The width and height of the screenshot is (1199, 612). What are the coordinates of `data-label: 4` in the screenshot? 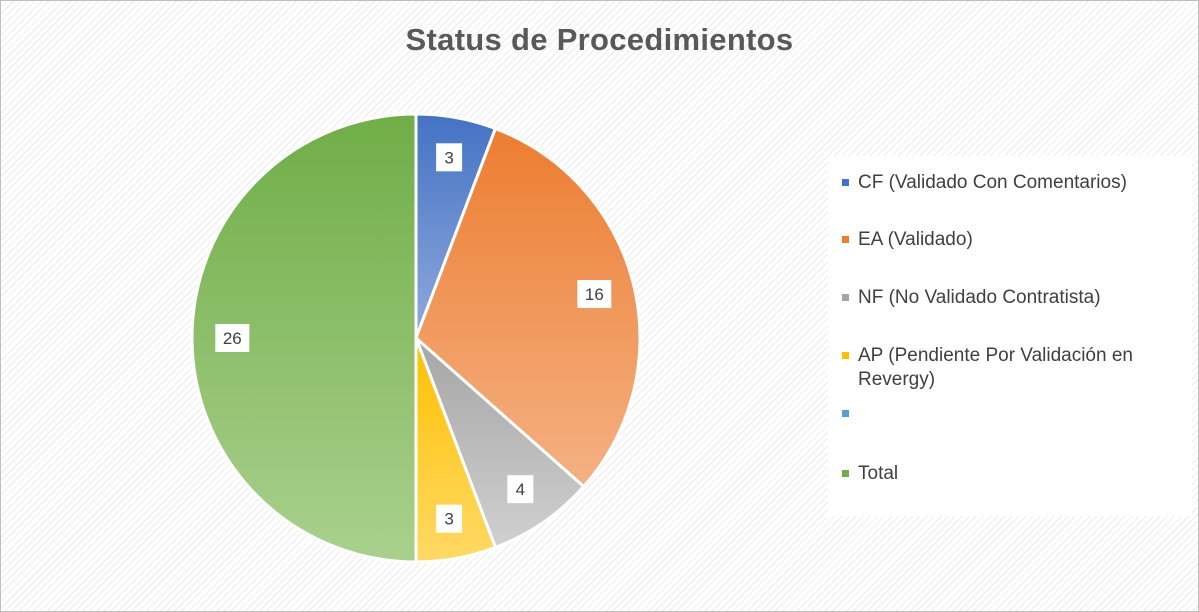 It's located at (520, 489).